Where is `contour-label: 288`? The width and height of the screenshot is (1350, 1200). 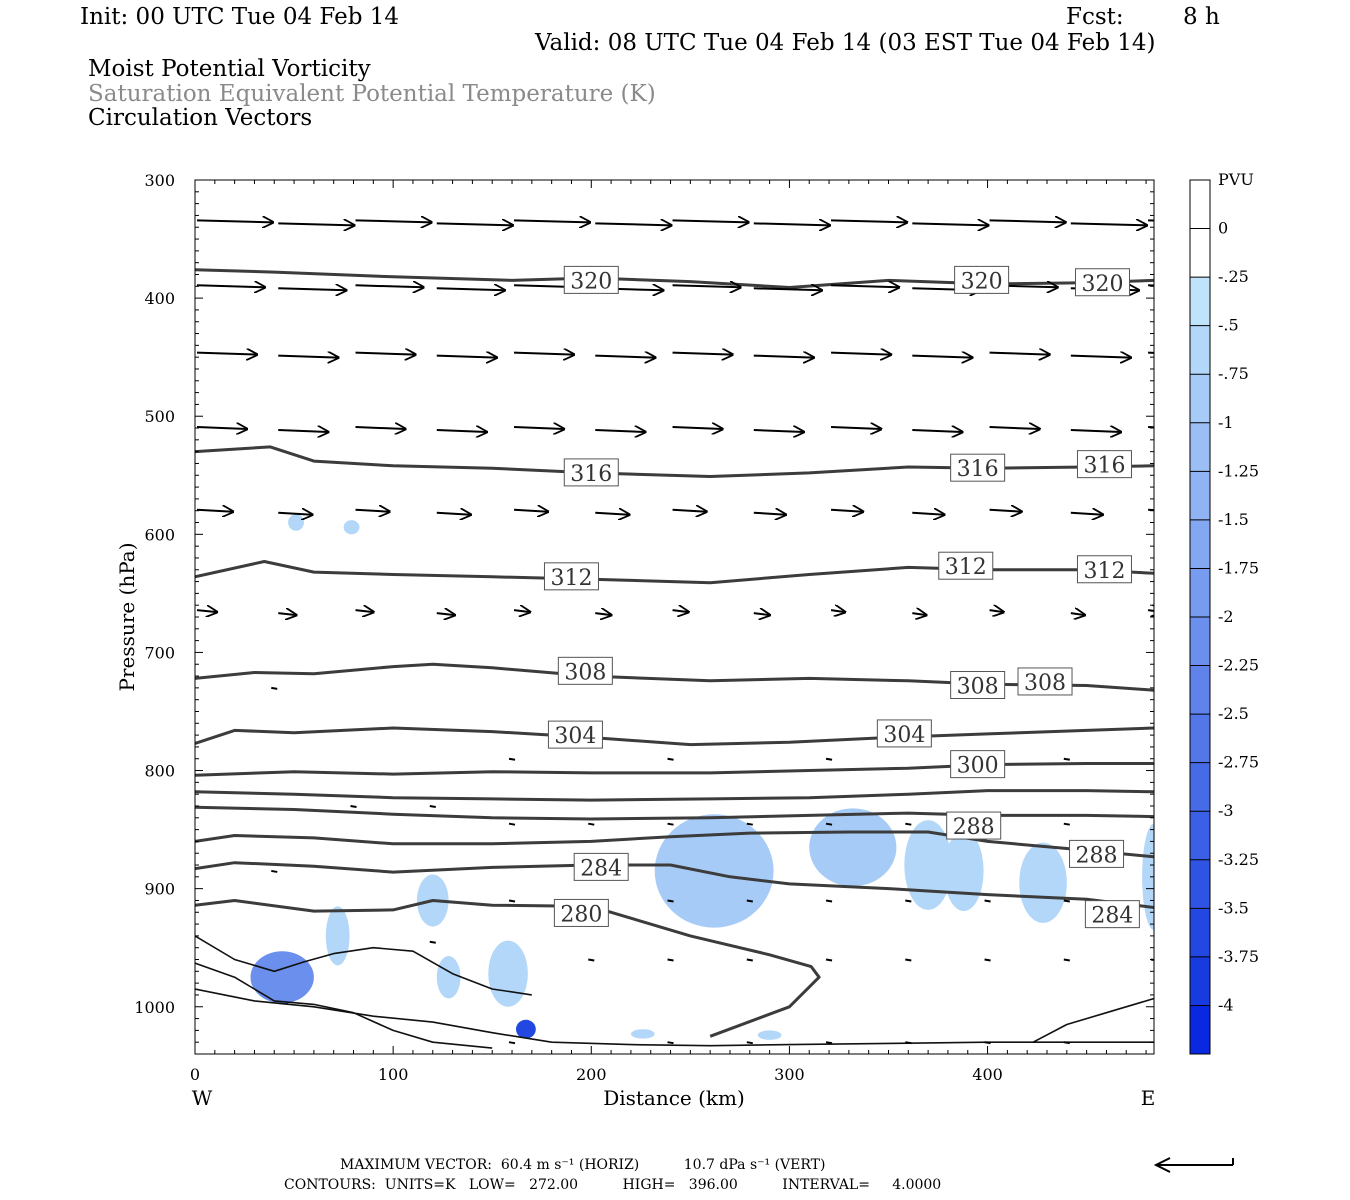 contour-label: 288 is located at coordinates (974, 825).